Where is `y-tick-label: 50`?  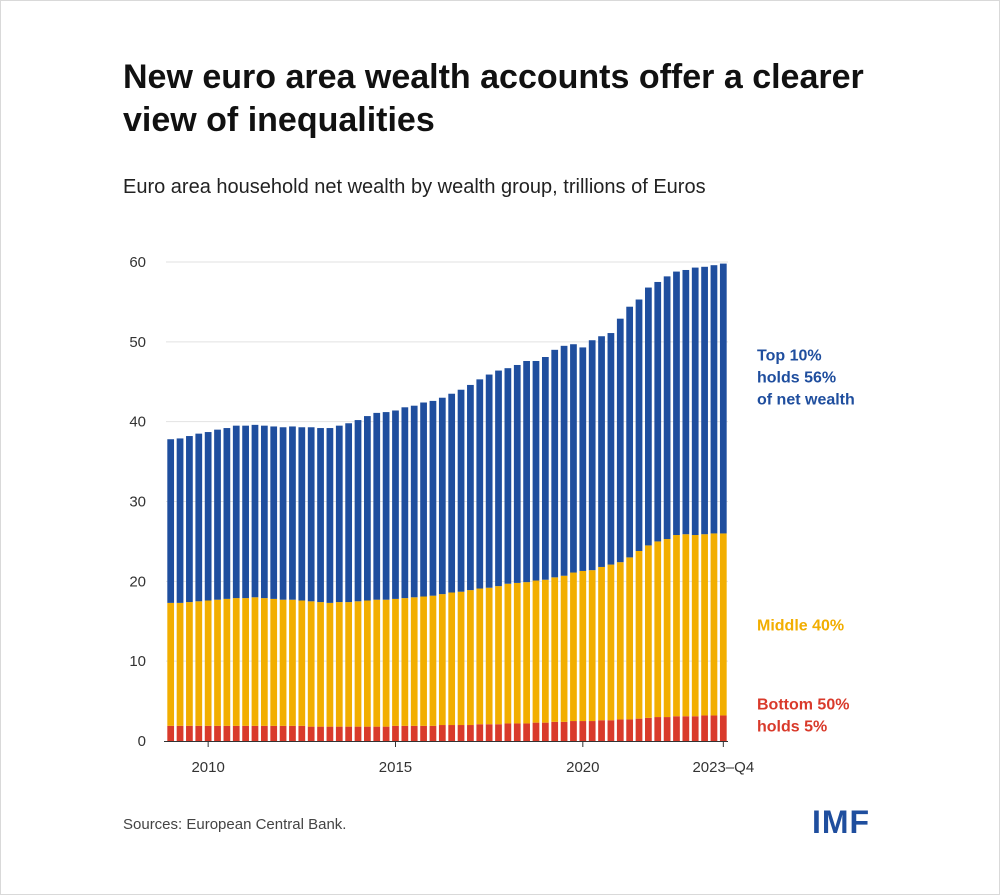 y-tick-label: 50 is located at coordinates (137, 342).